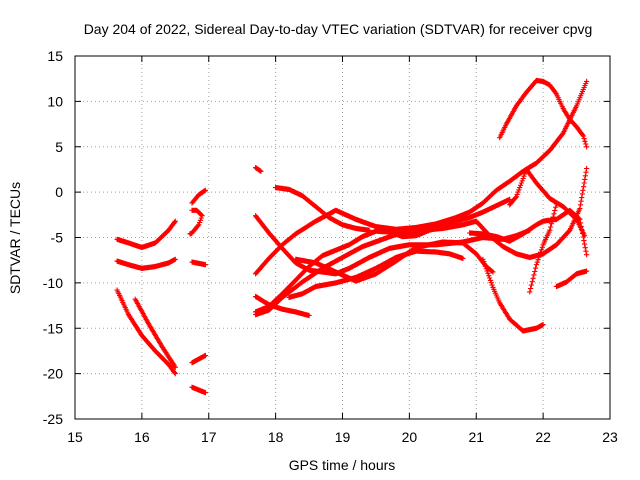 Image resolution: width=640 pixels, height=480 pixels. Describe the element at coordinates (57, 238) in the screenshot. I see `y-tick-label: -5` at that location.